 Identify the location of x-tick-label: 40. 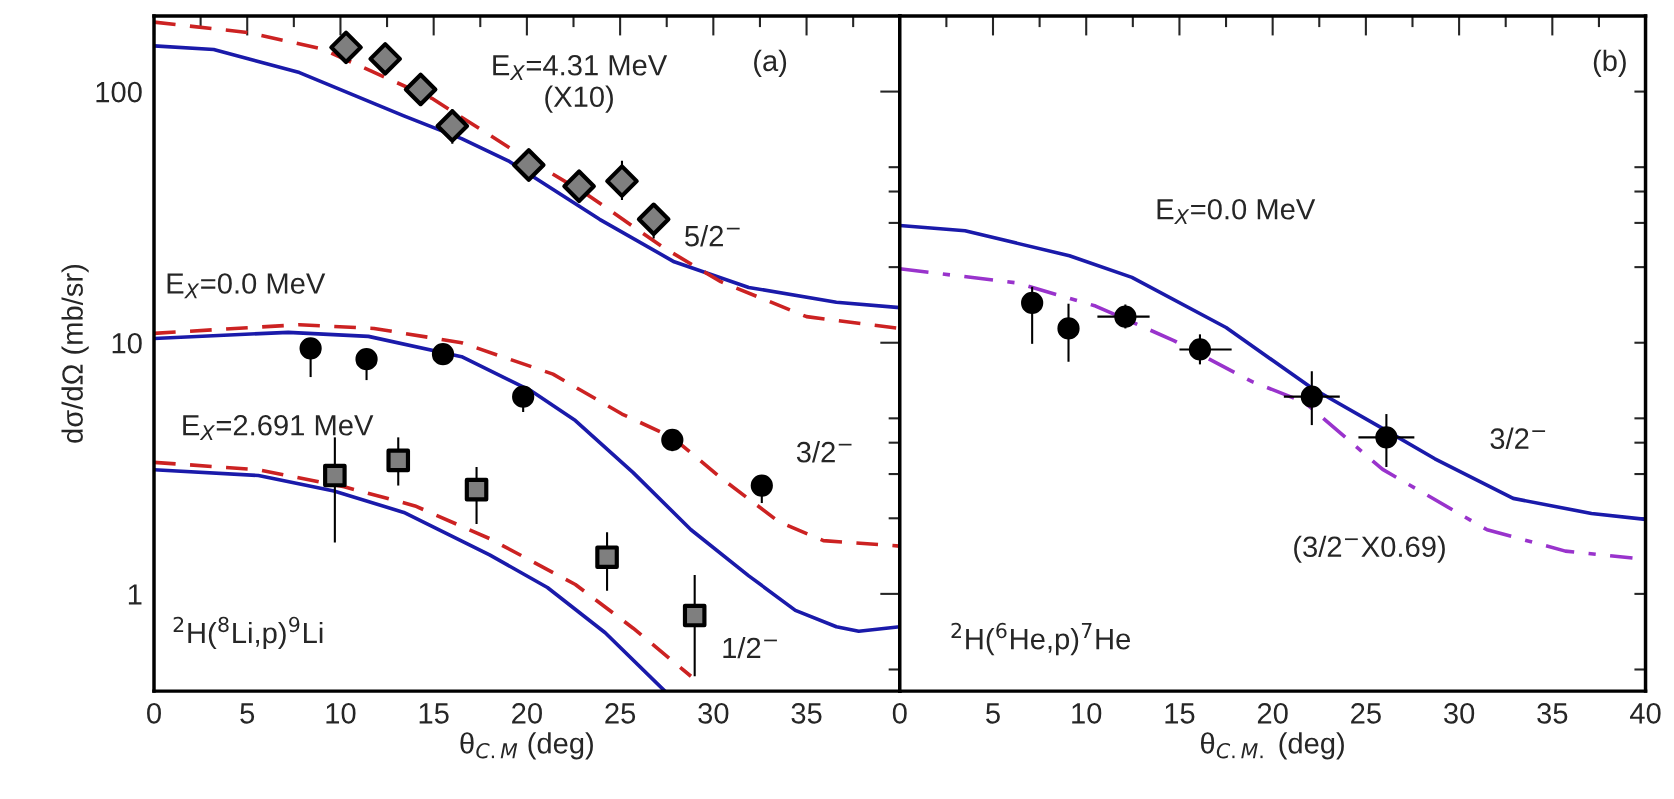
(1645, 713).